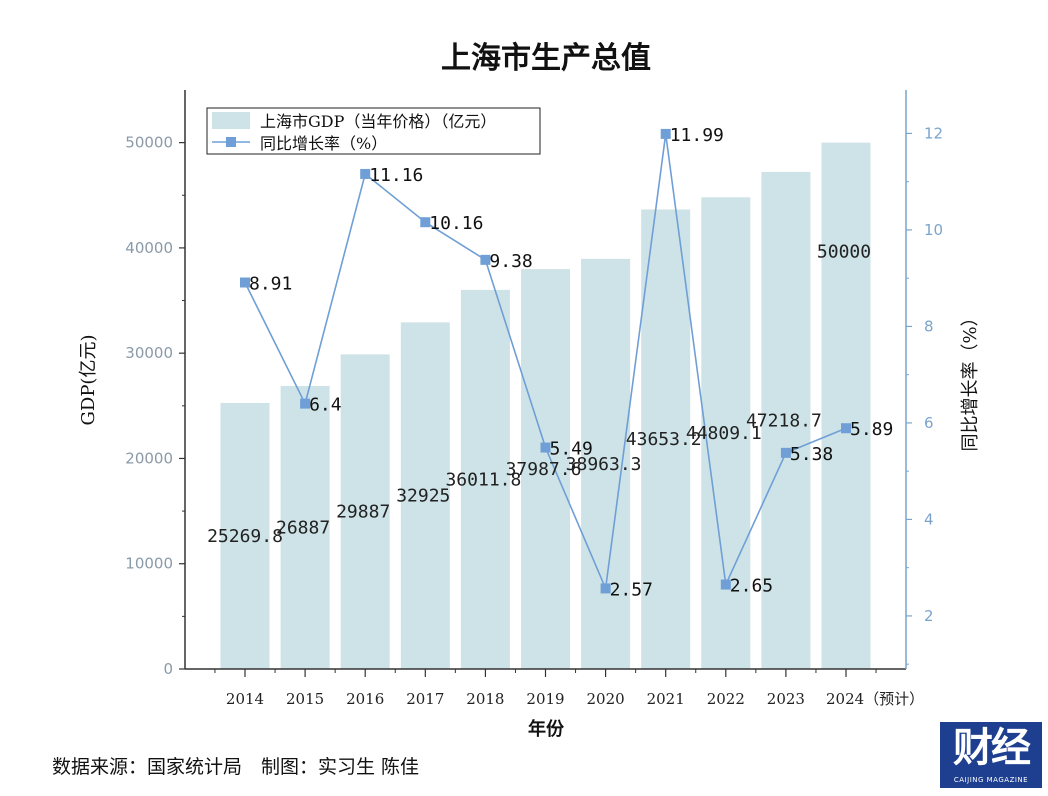 This screenshot has width=1048, height=796. I want to click on logo-mark: 财经, so click(992, 748).